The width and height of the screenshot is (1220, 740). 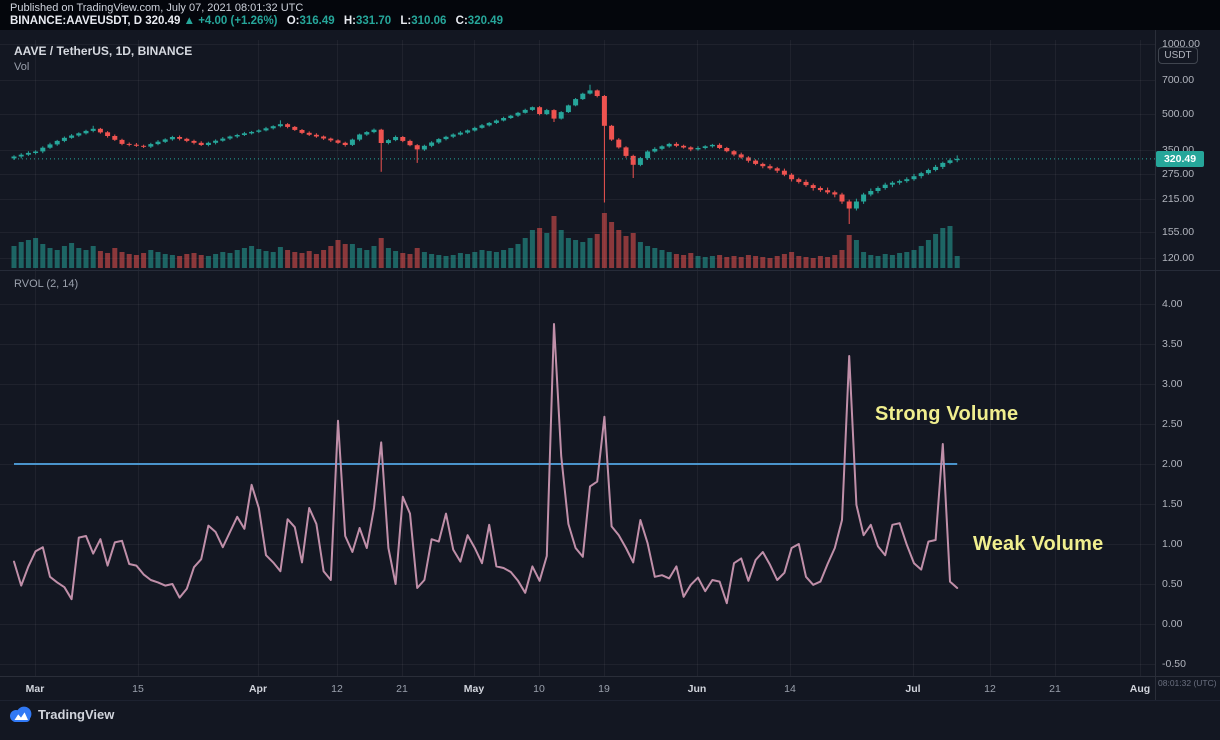 What do you see at coordinates (1172, 344) in the screenshot?
I see `rvol-axis-label: 3.50` at bounding box center [1172, 344].